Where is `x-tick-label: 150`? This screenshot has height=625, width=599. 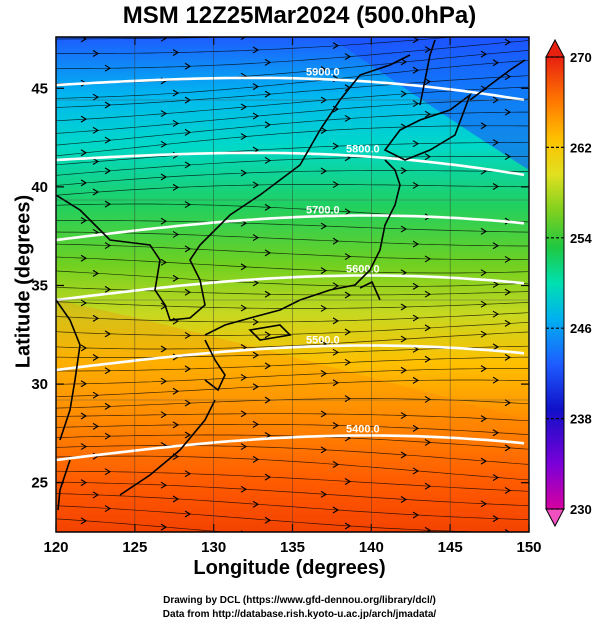
x-tick-label: 150 is located at coordinates (528, 547).